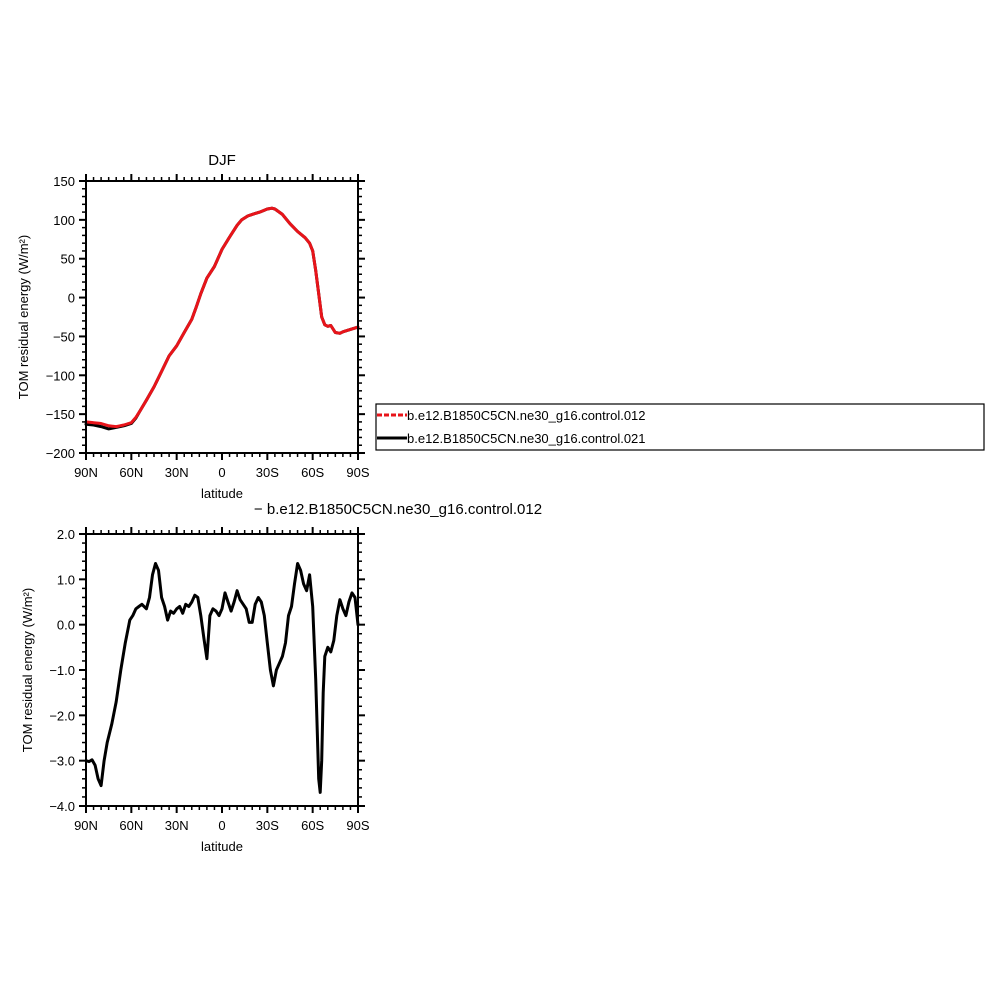 The height and width of the screenshot is (1003, 1000). What do you see at coordinates (68, 259) in the screenshot?
I see `top-y-tick-label-2: 50` at bounding box center [68, 259].